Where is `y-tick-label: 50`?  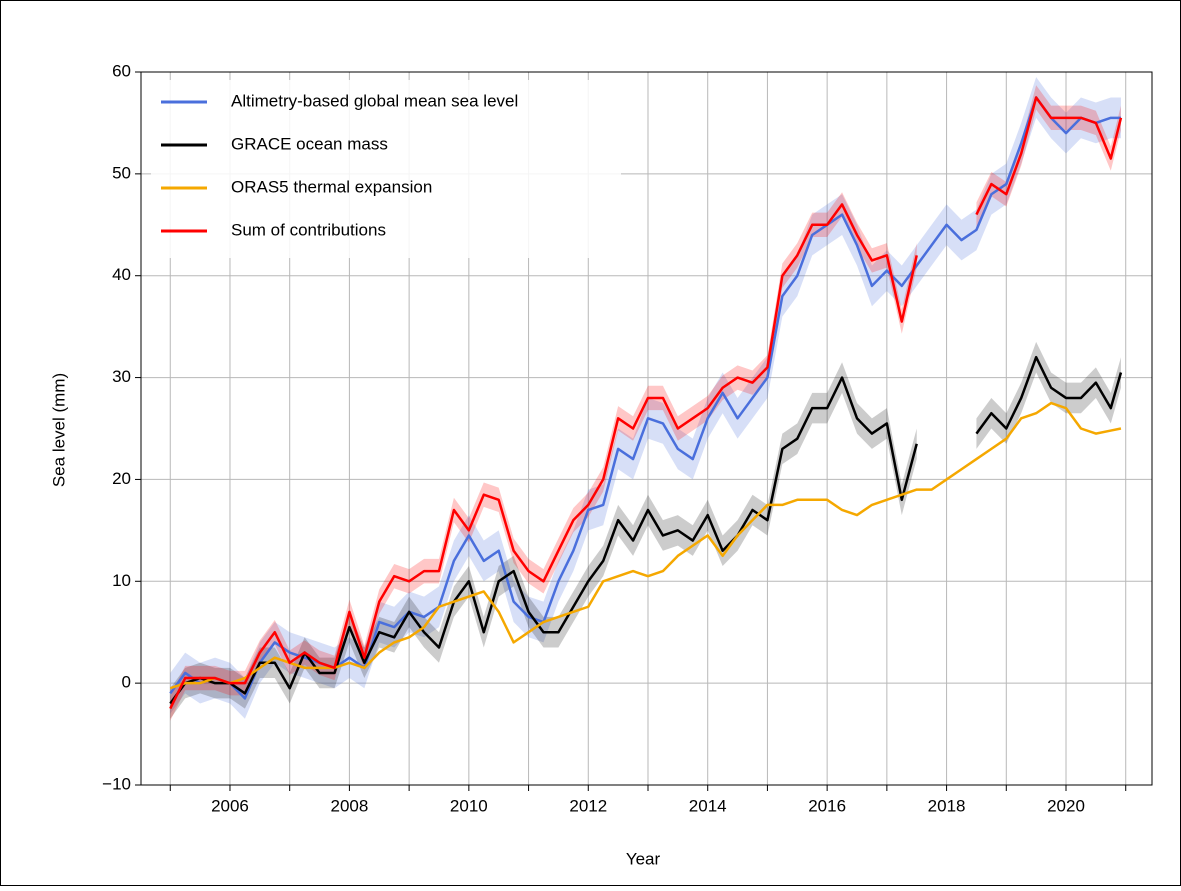
y-tick-label: 50 is located at coordinates (121, 172).